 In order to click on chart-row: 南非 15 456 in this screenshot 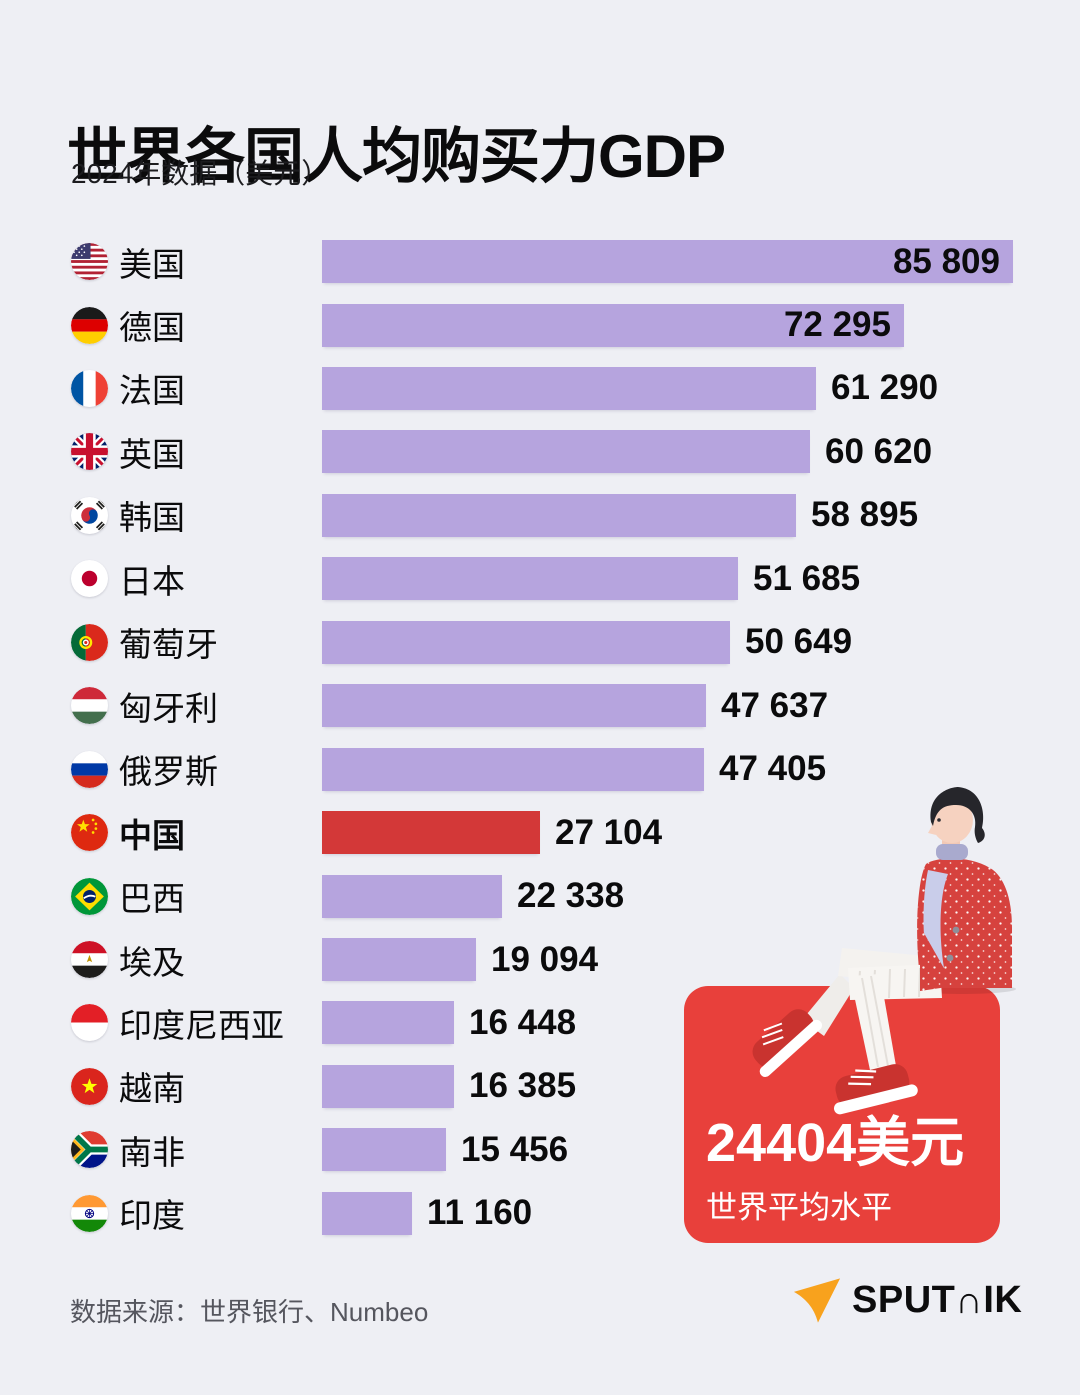, I will do `click(540, 1150)`.